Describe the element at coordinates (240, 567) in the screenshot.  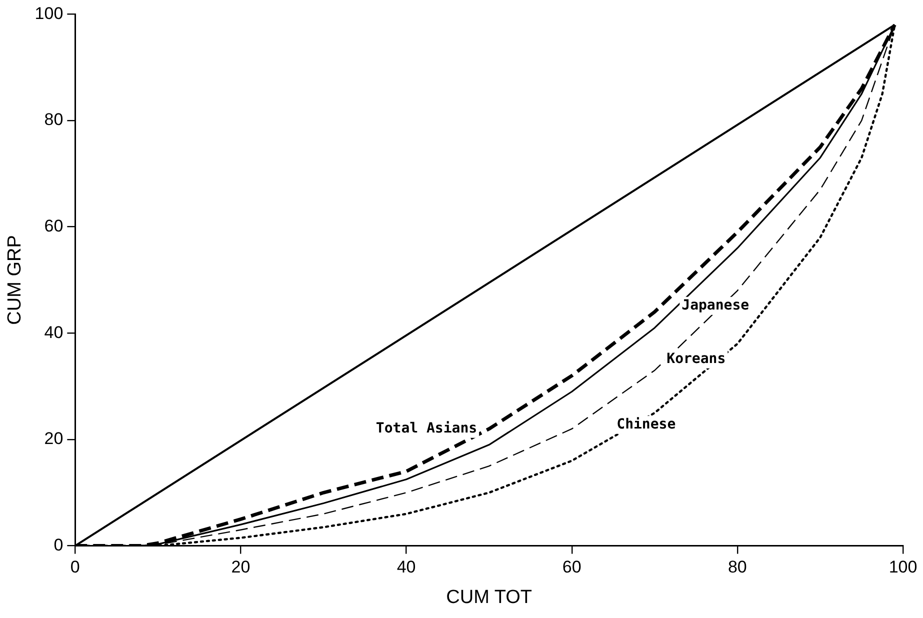
I see `x-tick-label: 20` at that location.